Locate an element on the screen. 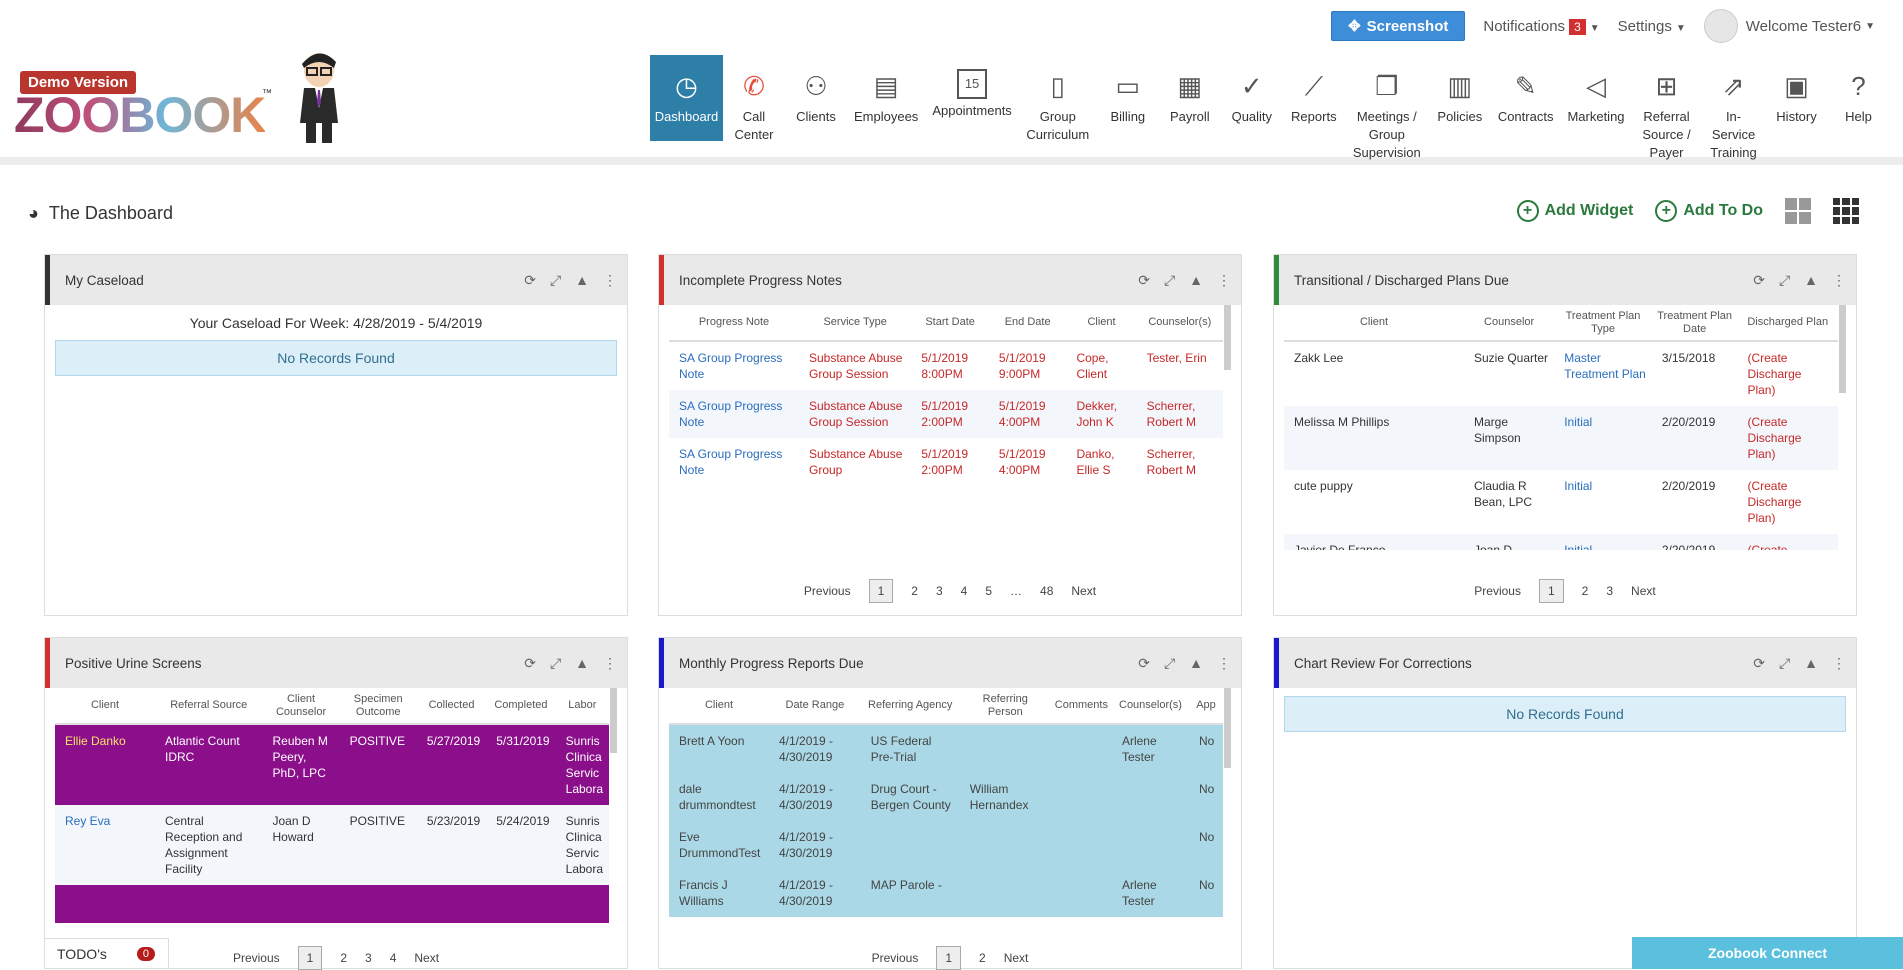 This screenshot has width=1903, height=970. nav-quality: ✓ Quality is located at coordinates (1252, 110).